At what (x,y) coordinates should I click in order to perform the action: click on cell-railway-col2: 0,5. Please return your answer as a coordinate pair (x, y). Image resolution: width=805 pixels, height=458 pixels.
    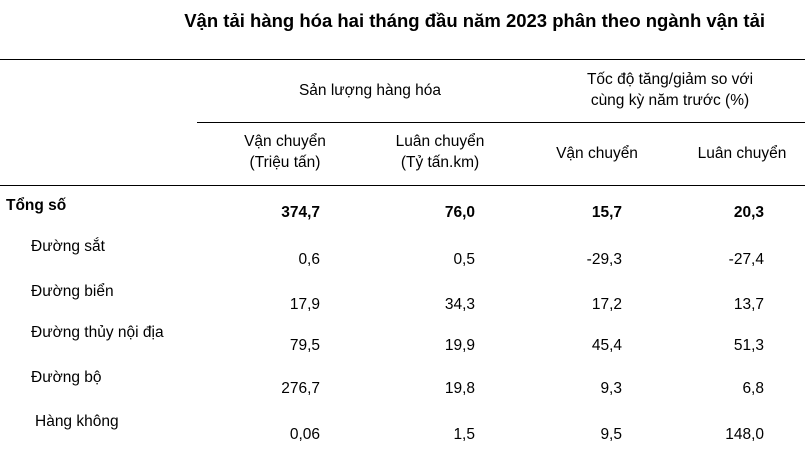
    Looking at the image, I should click on (464, 259).